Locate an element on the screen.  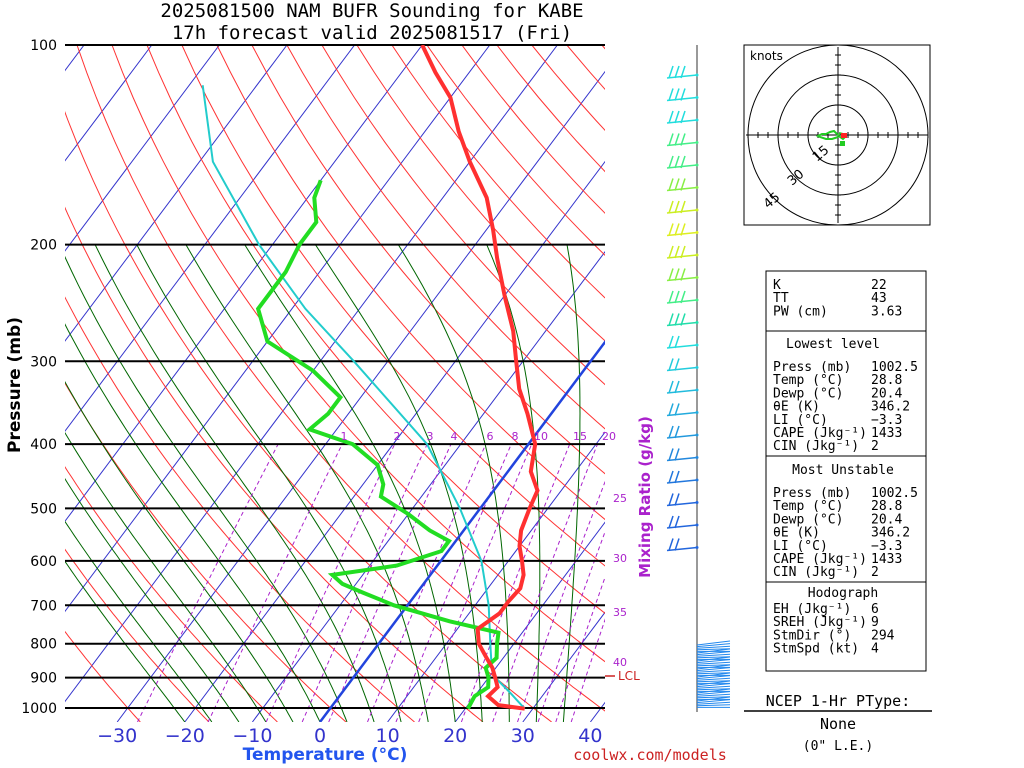
mixing-ratio-label: 15 is located at coordinates (580, 436).